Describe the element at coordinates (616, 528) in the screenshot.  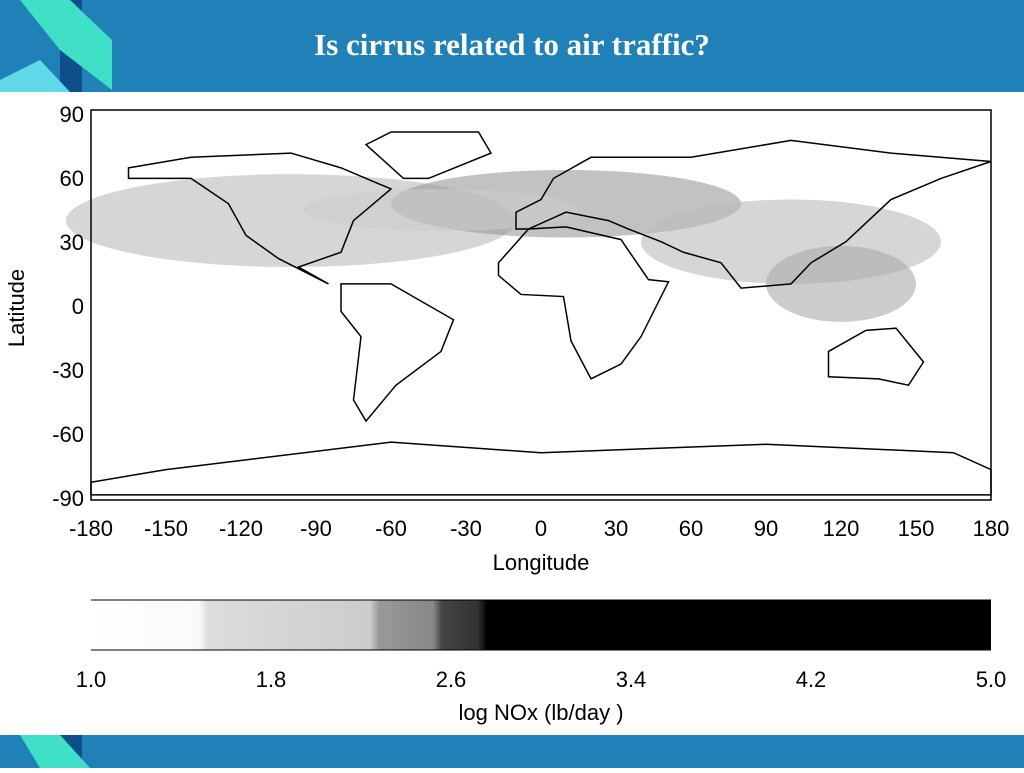
I see `x-tick-label: 30` at that location.